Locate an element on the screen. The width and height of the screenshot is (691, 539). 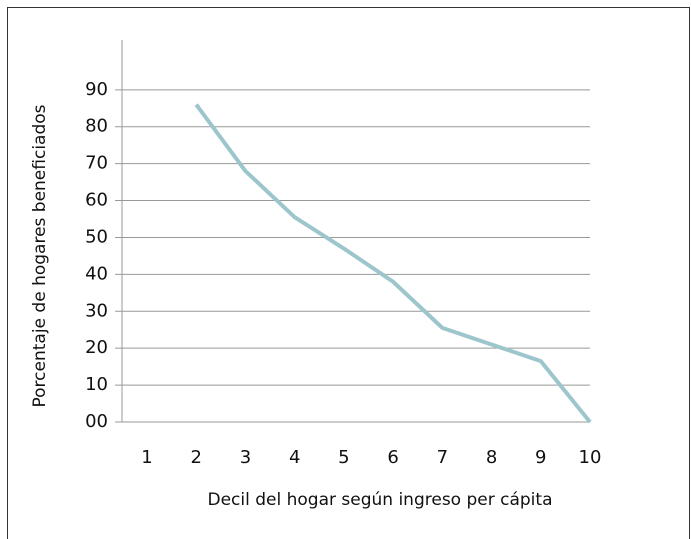
y-tick-label: 90 is located at coordinates (96, 89).